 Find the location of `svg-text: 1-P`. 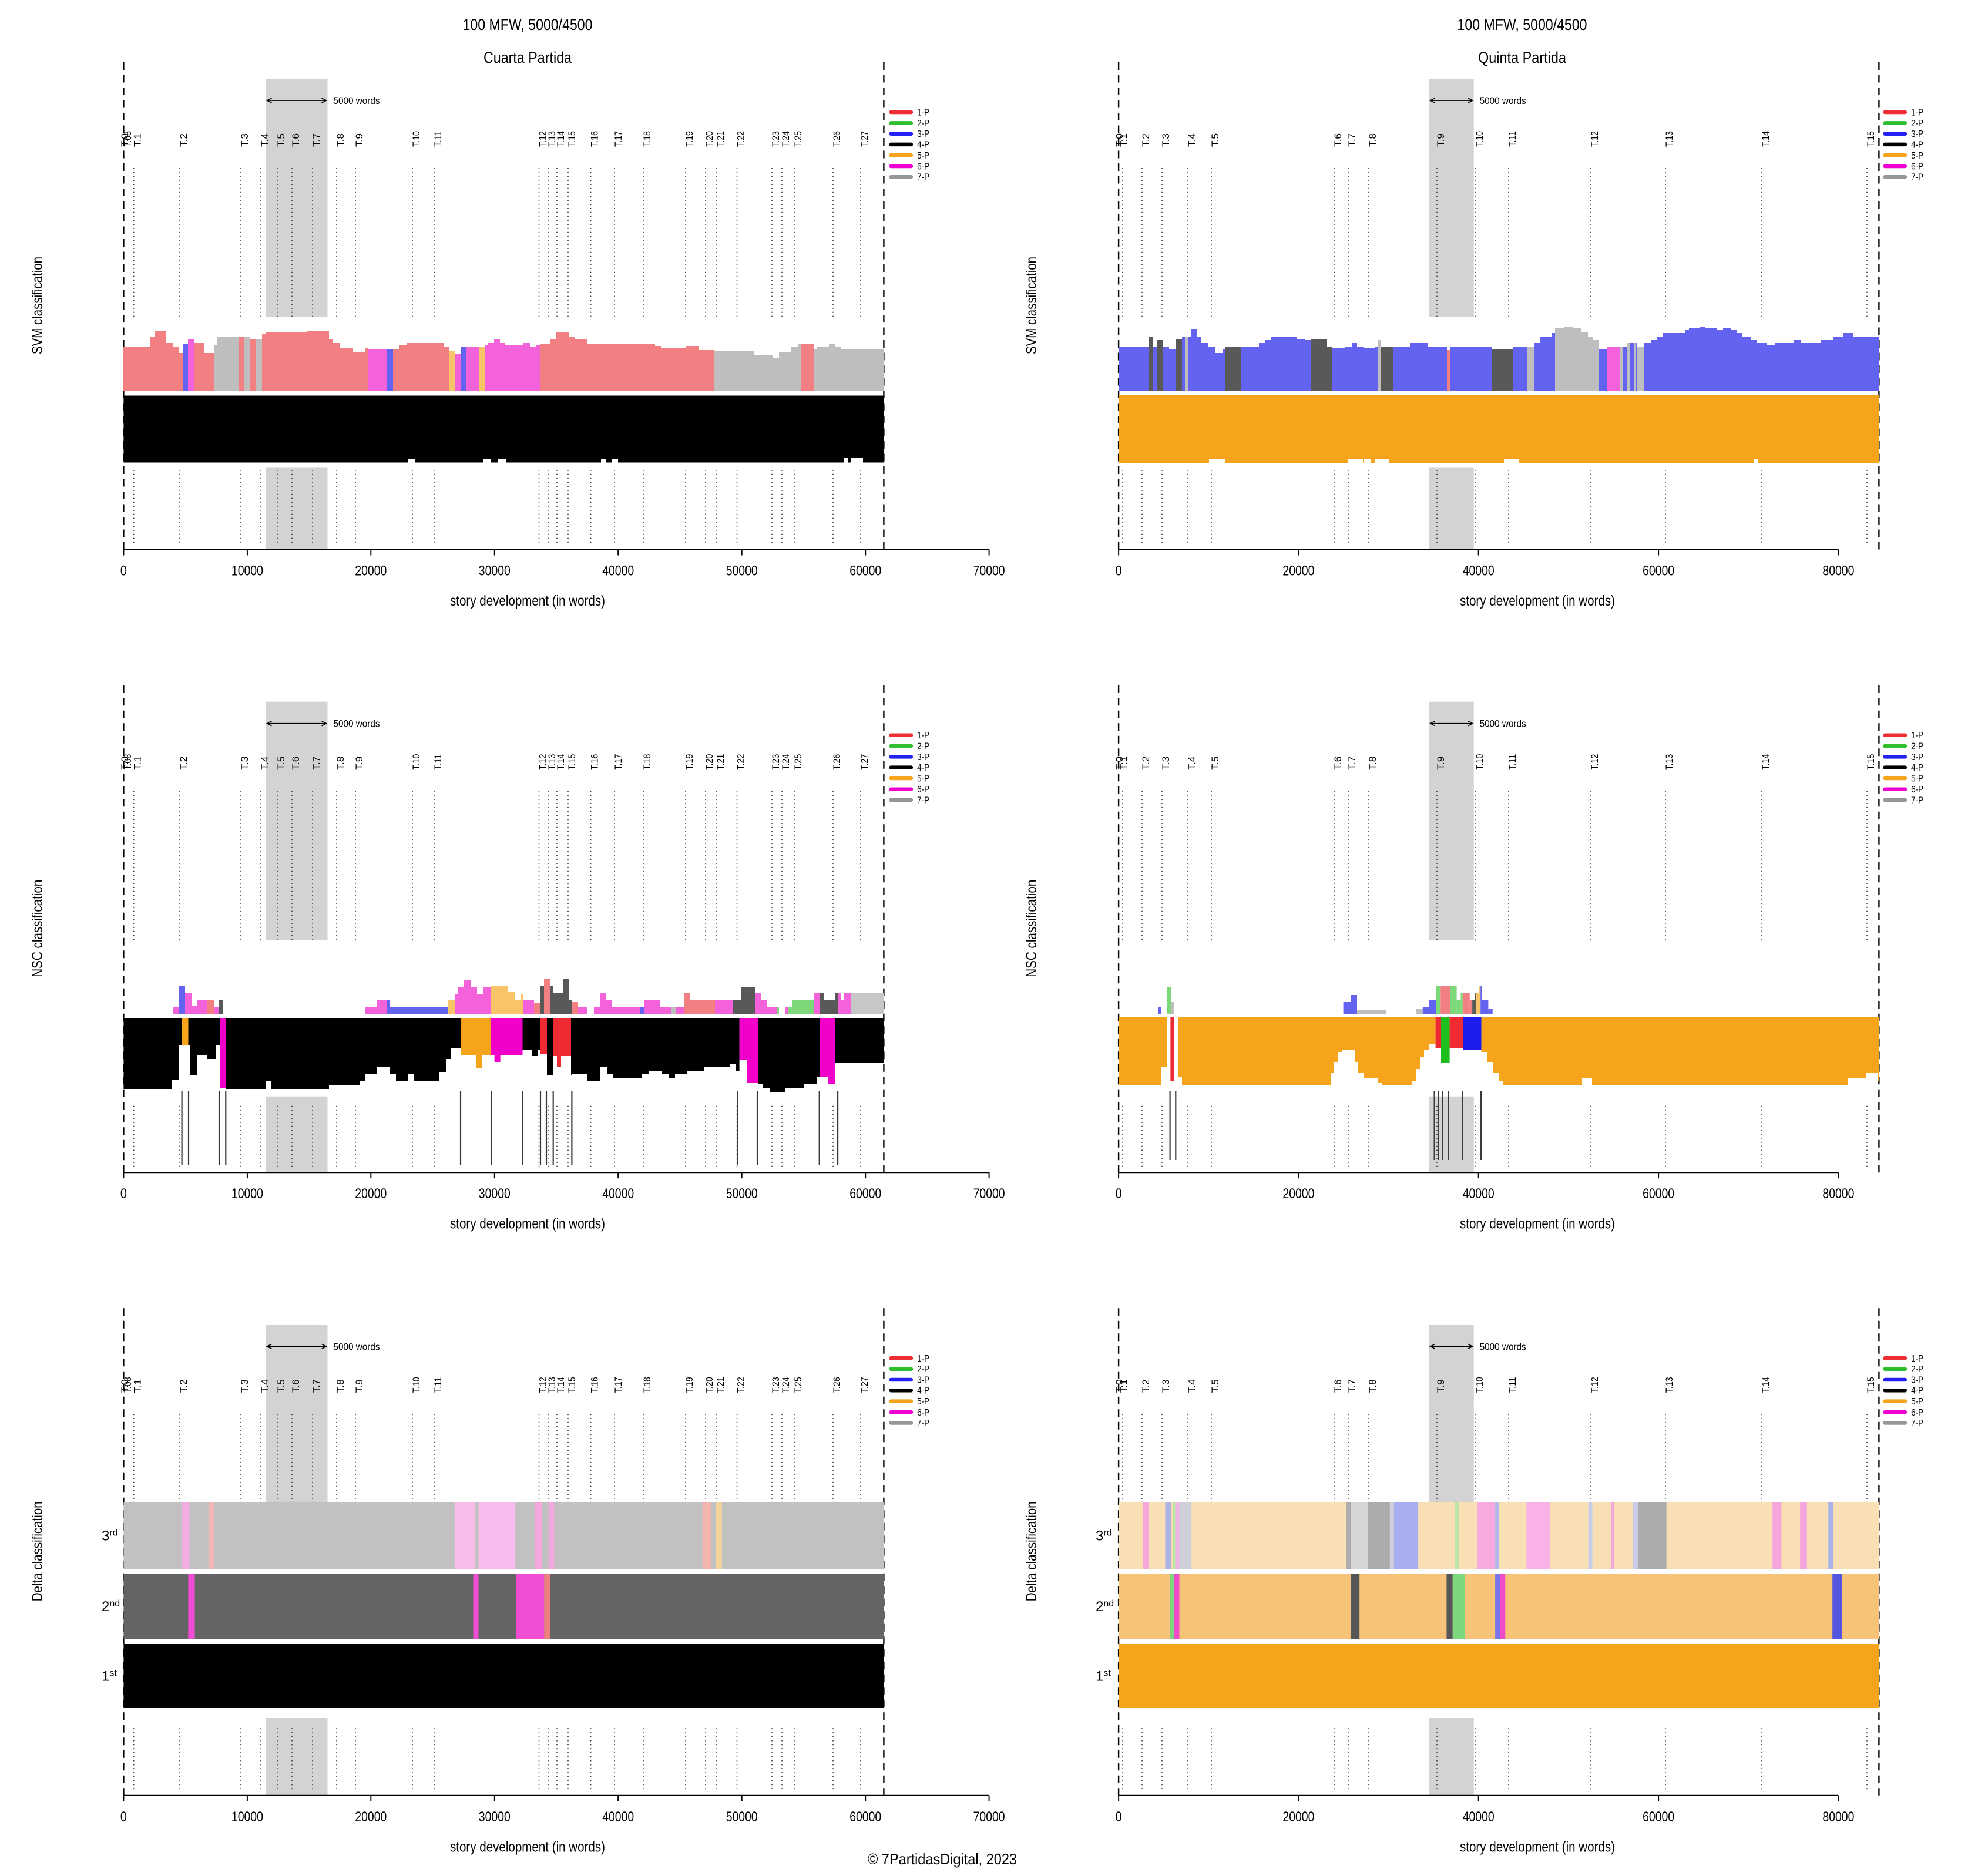

svg-text: 1-P is located at coordinates (923, 1359).